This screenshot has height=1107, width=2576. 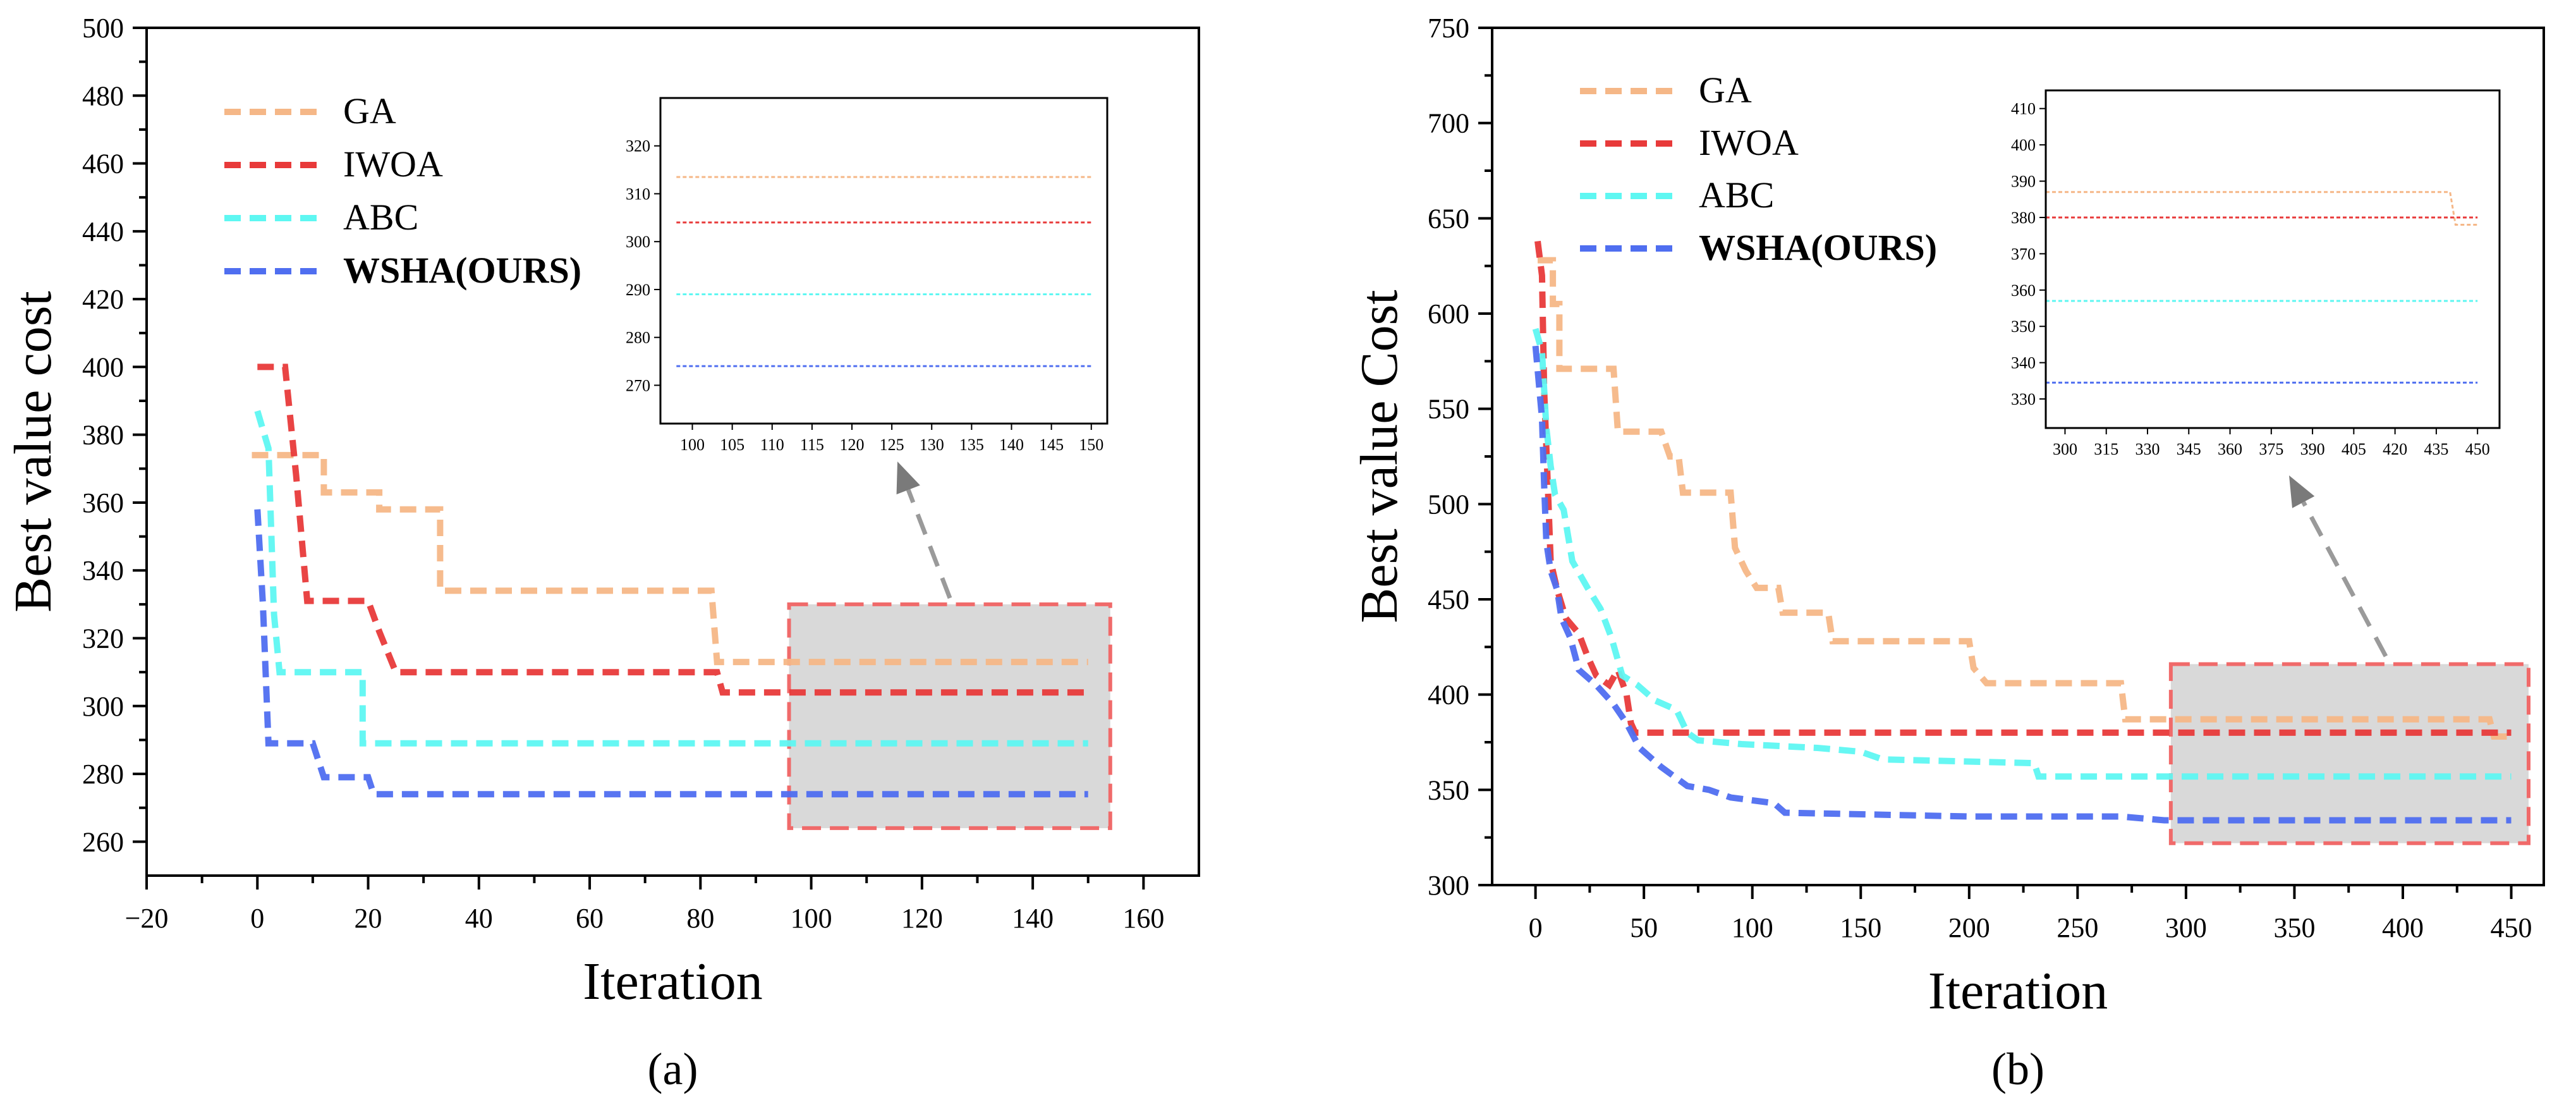 I want to click on inset-x-tick-label: 105, so click(x=732, y=445).